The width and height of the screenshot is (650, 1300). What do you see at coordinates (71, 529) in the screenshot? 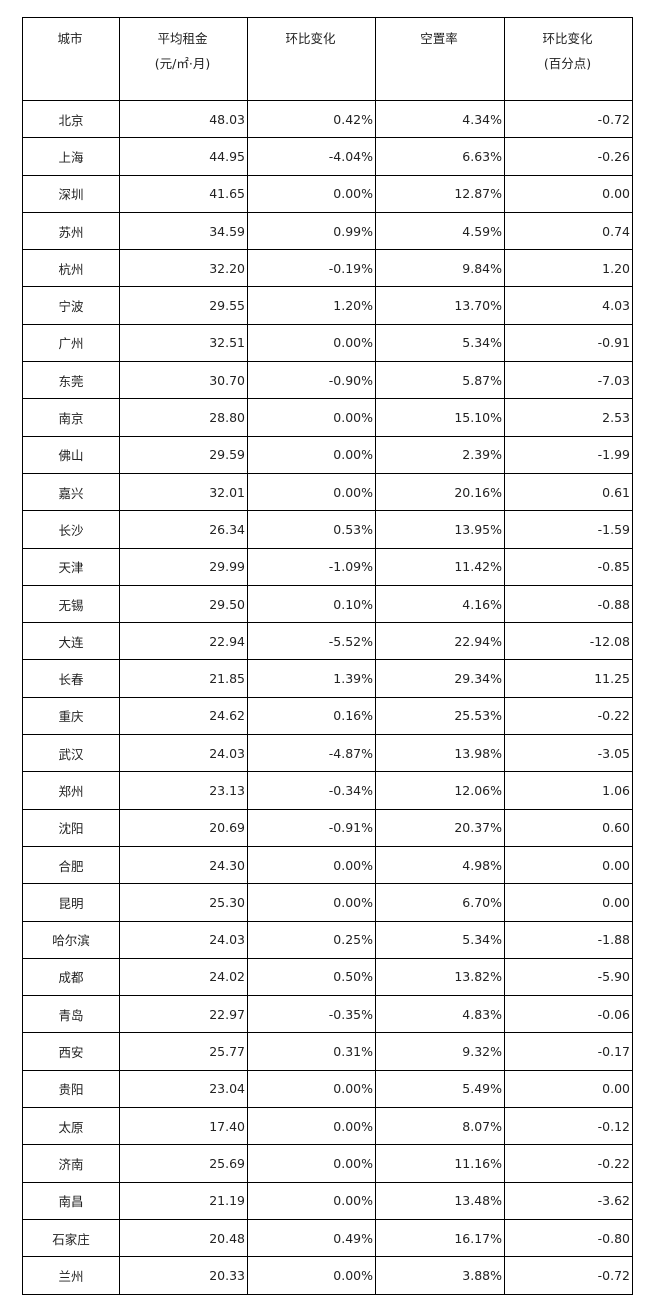
I see `cell-city: 长沙` at bounding box center [71, 529].